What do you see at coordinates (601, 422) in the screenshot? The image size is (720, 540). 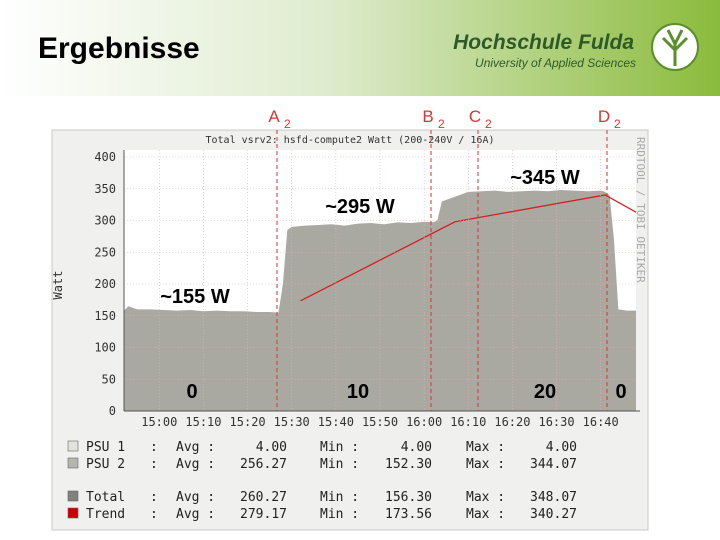 I see `x-tick-label: 16:40` at bounding box center [601, 422].